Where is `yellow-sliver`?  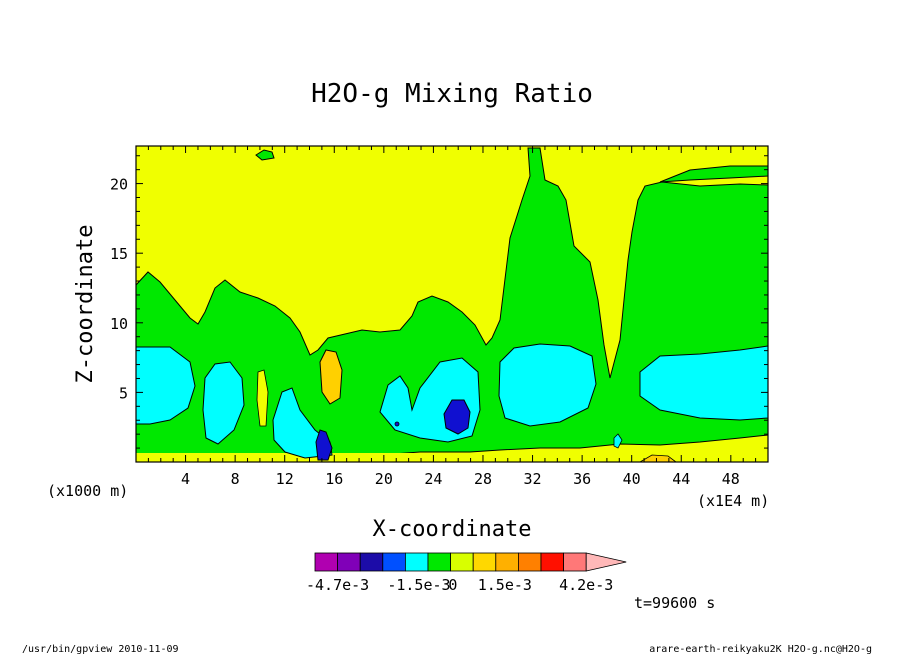
yellow-sliver is located at coordinates (262, 398).